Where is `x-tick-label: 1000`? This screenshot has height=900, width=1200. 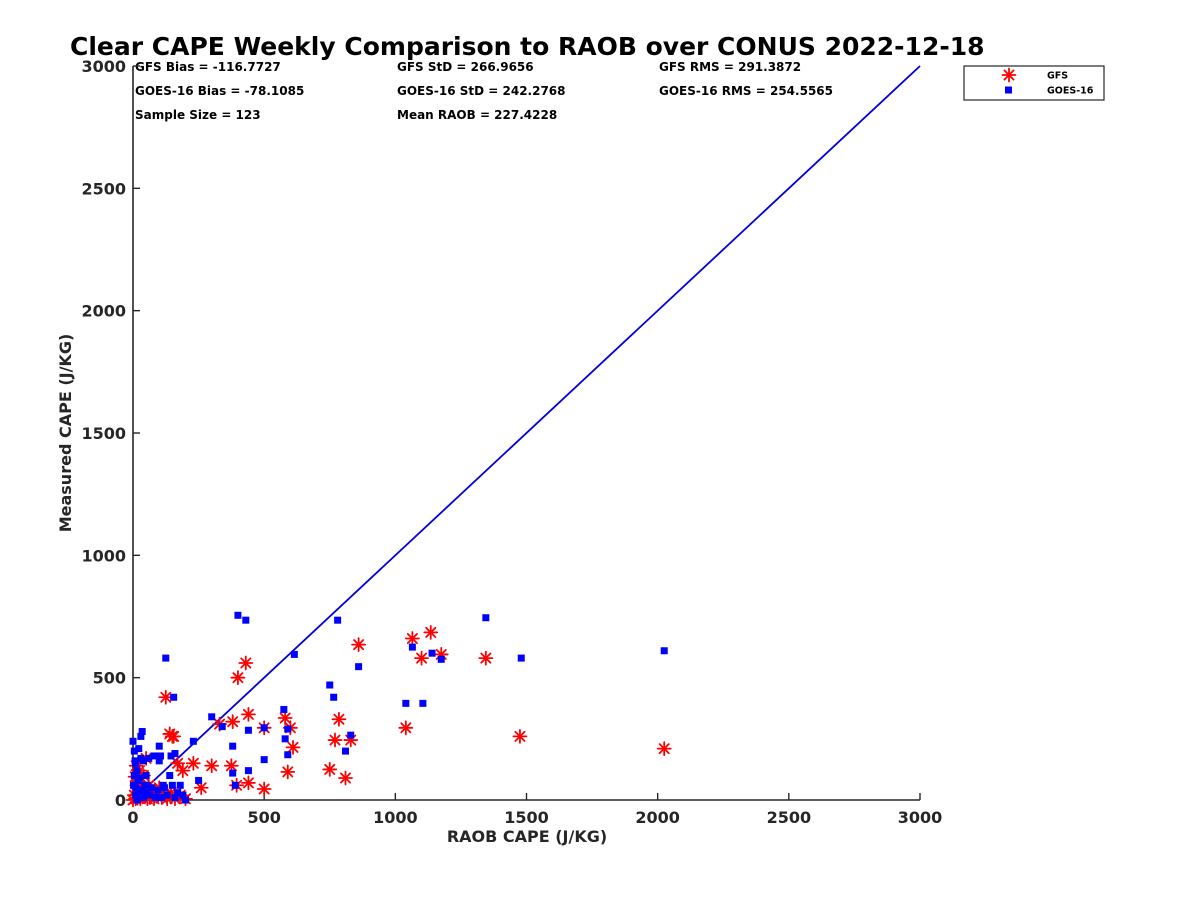 x-tick-label: 1000 is located at coordinates (395, 817).